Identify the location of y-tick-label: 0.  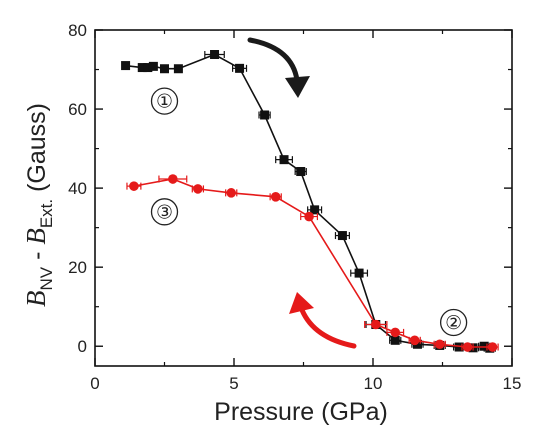
(82, 346).